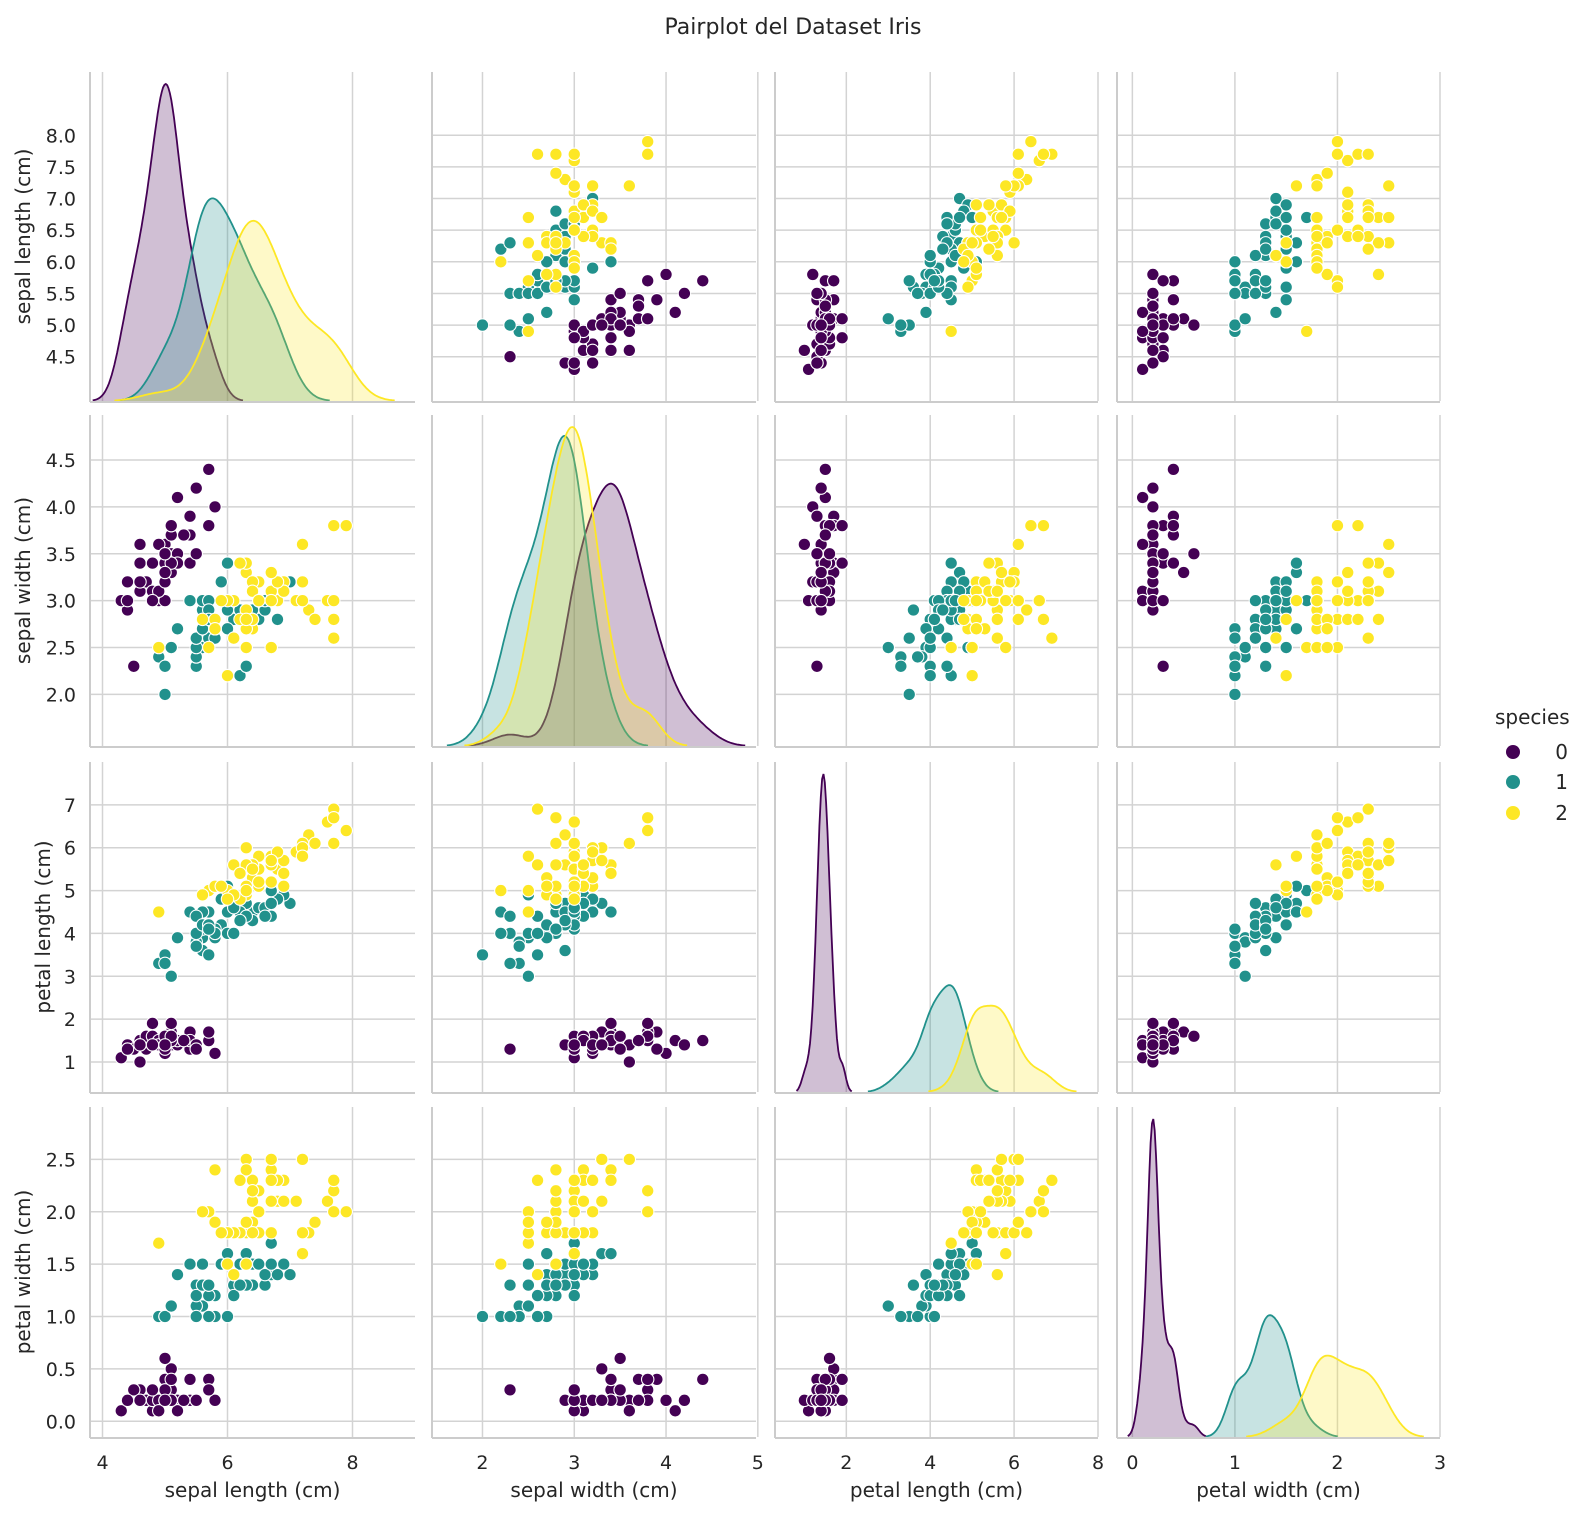 Image resolution: width=1586 pixels, height=1532 pixels. What do you see at coordinates (574, 1463) in the screenshot?
I see `x-tick-label: 3` at bounding box center [574, 1463].